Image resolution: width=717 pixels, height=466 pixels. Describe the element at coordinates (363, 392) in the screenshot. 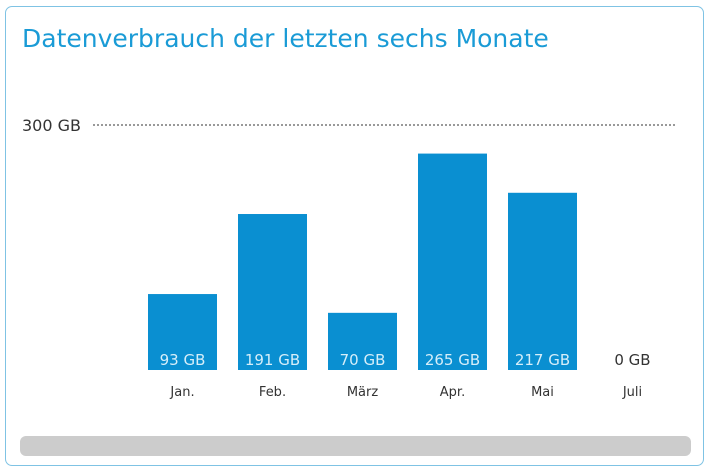

I see `category-label-2: März` at that location.